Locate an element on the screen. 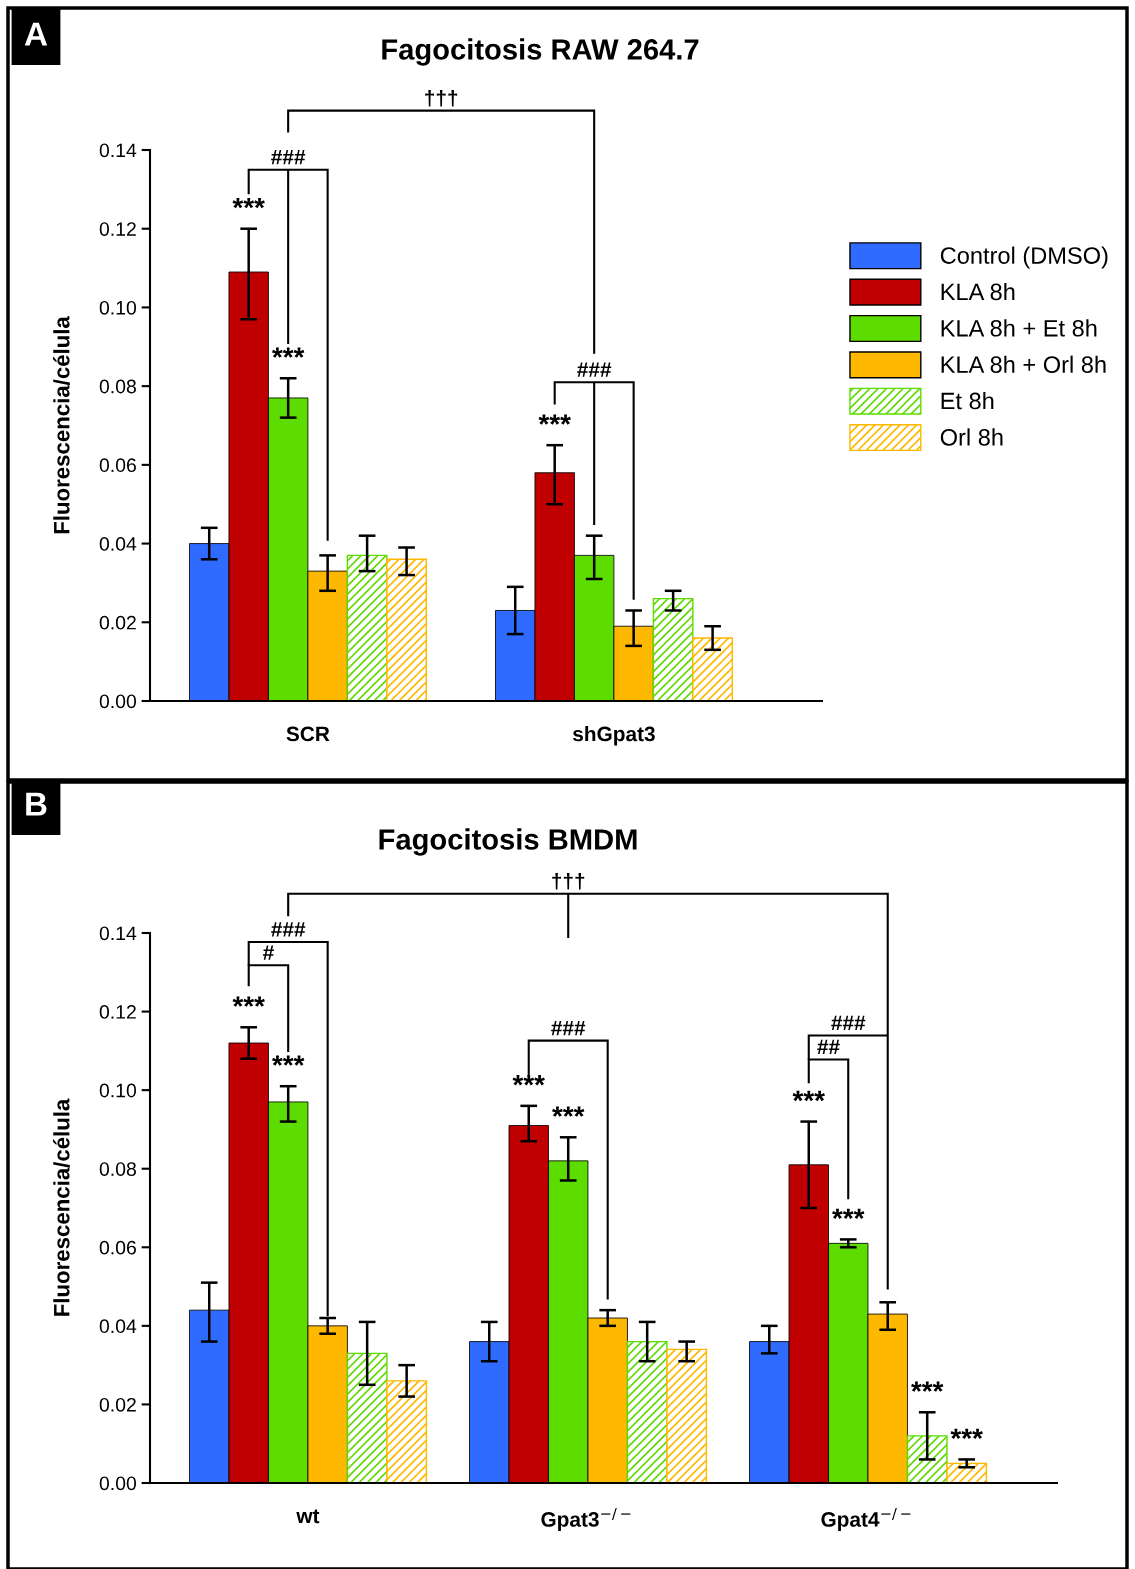 This screenshot has width=1135, height=1569. x-tick-label: SCR is located at coordinates (308, 734).